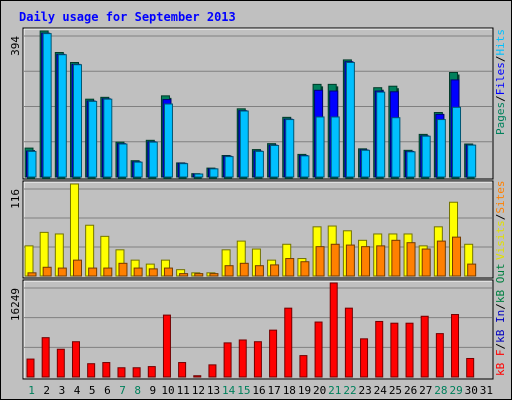  What do you see at coordinates (213, 390) in the screenshot?
I see `x-tick-13: 13` at bounding box center [213, 390].